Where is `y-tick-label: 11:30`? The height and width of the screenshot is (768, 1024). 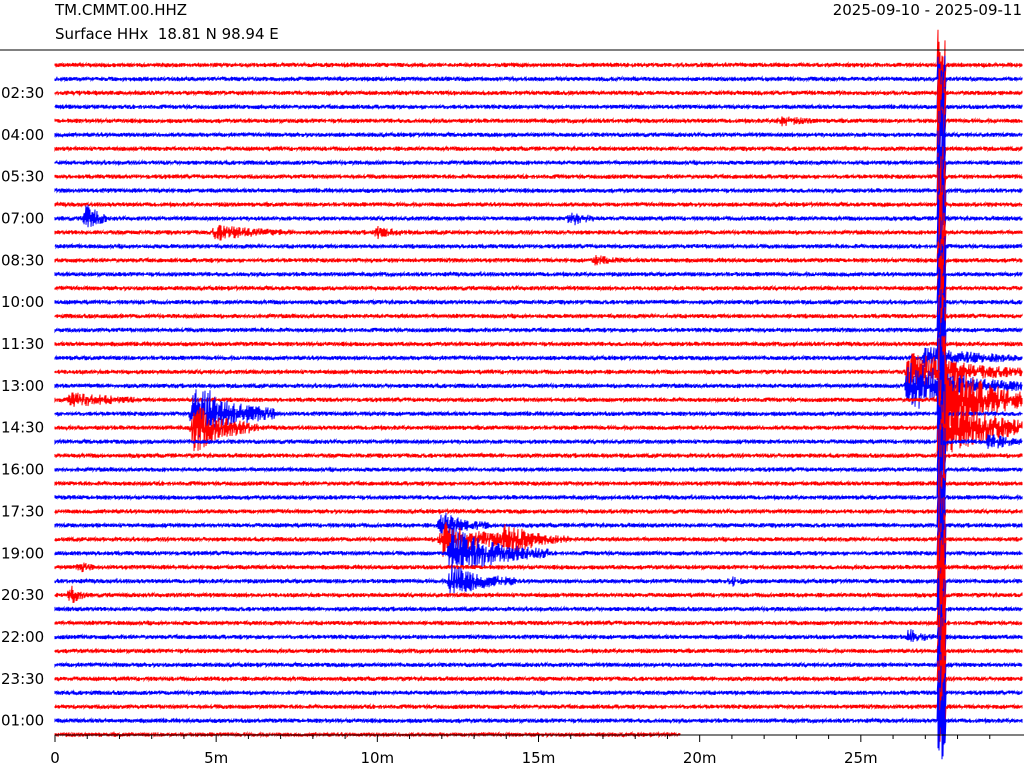 y-tick-label: 11:30 is located at coordinates (22, 344).